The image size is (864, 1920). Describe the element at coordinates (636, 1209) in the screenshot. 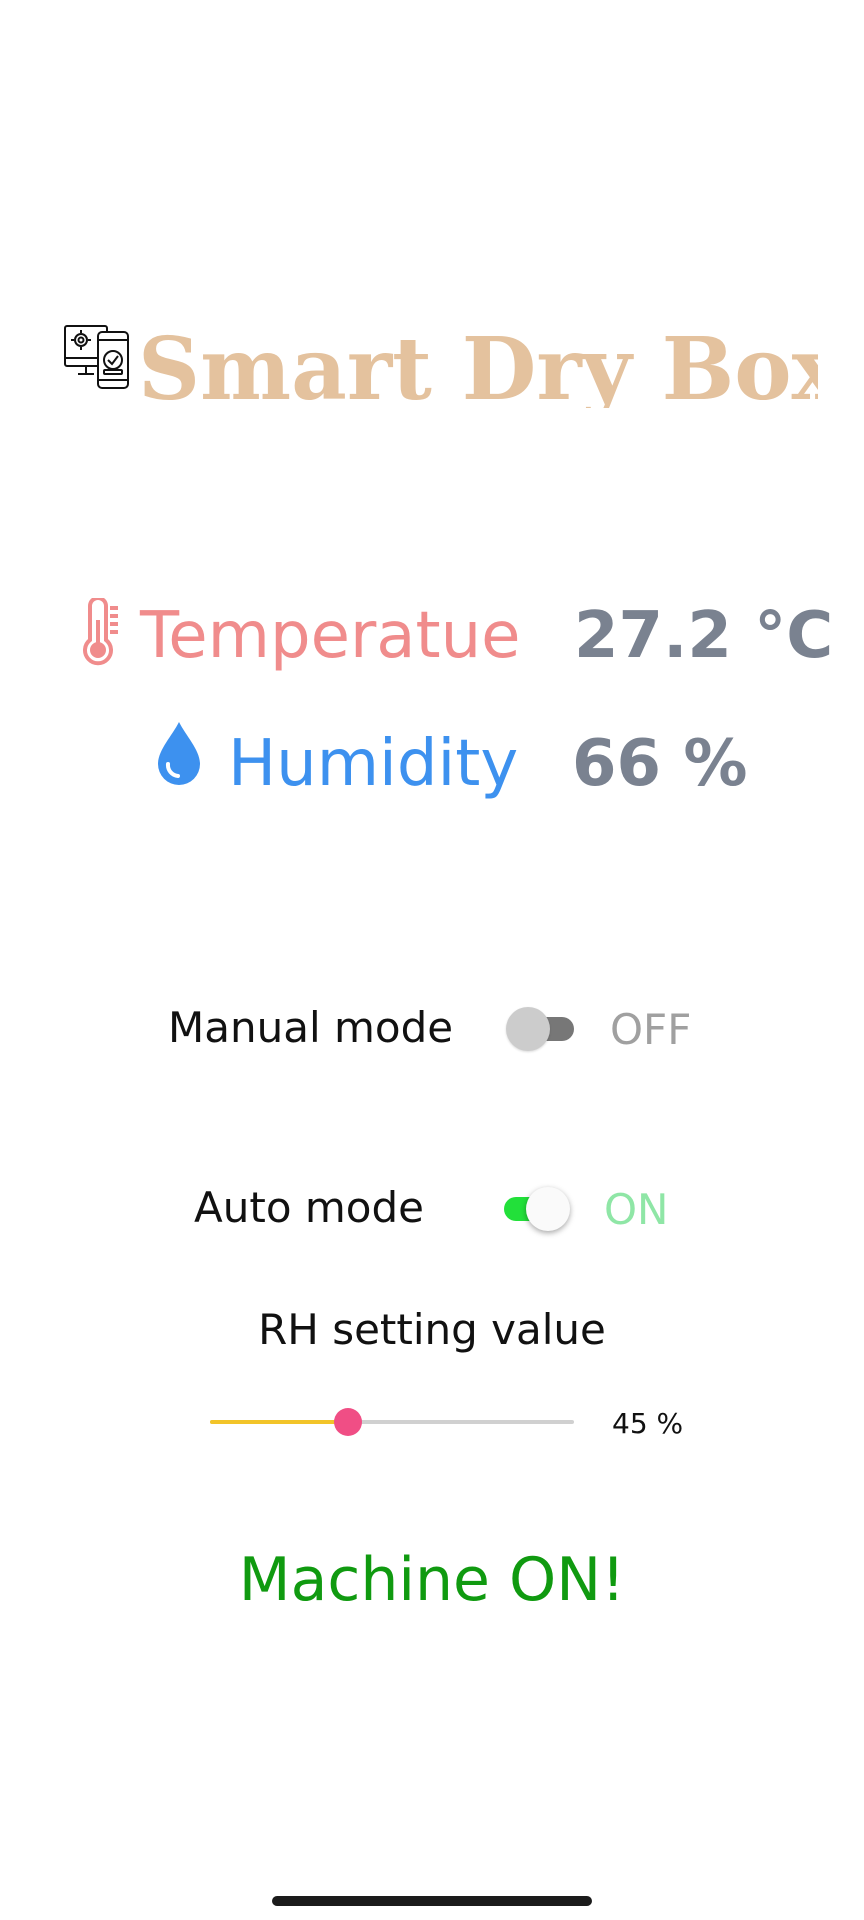

I see `auto-mode-state: ON` at that location.